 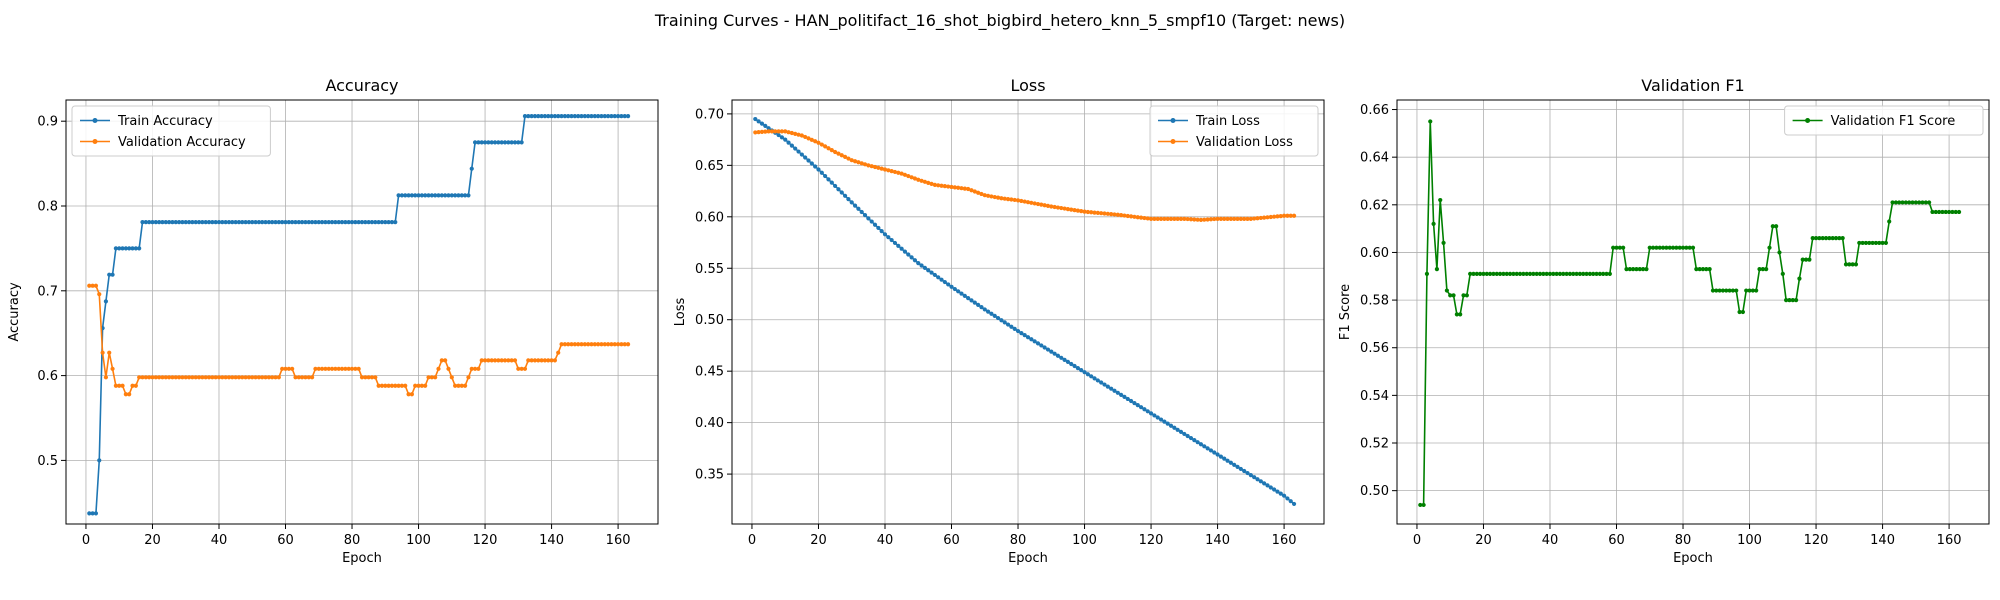 I want to click on y-tick-label: 0.45, so click(x=709, y=372).